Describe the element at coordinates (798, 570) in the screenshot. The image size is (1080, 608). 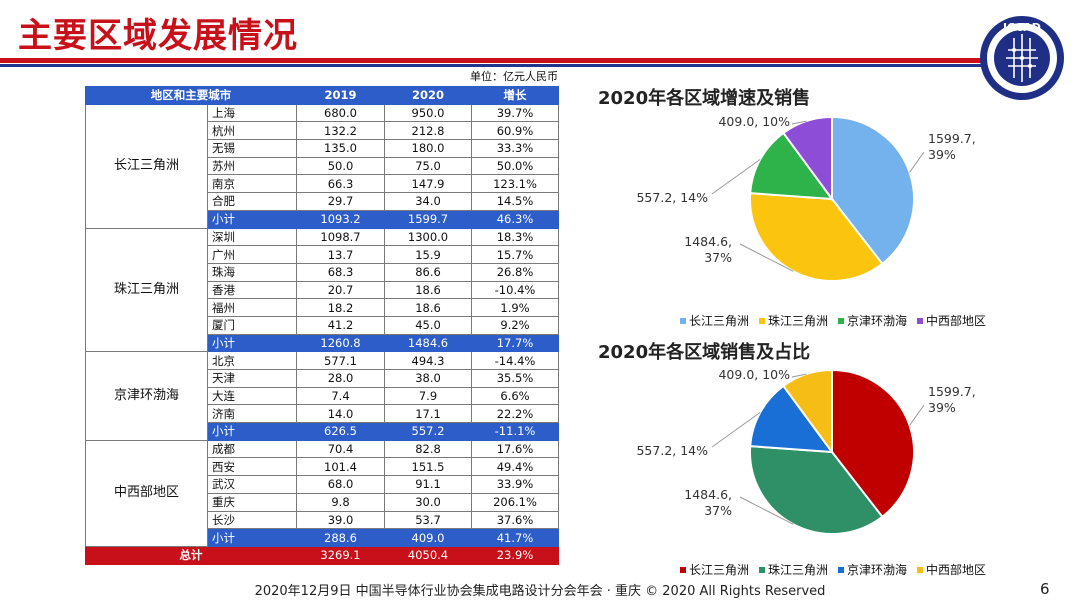
I see `legend-label: 珠江三角洲` at that location.